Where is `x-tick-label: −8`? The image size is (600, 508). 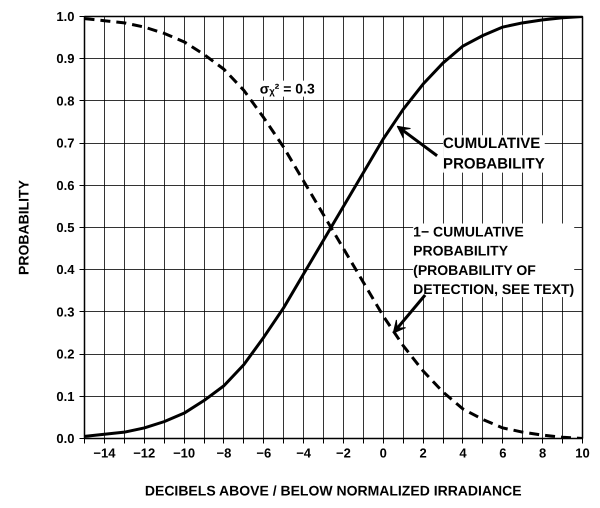 x-tick-label: −8 is located at coordinates (224, 453).